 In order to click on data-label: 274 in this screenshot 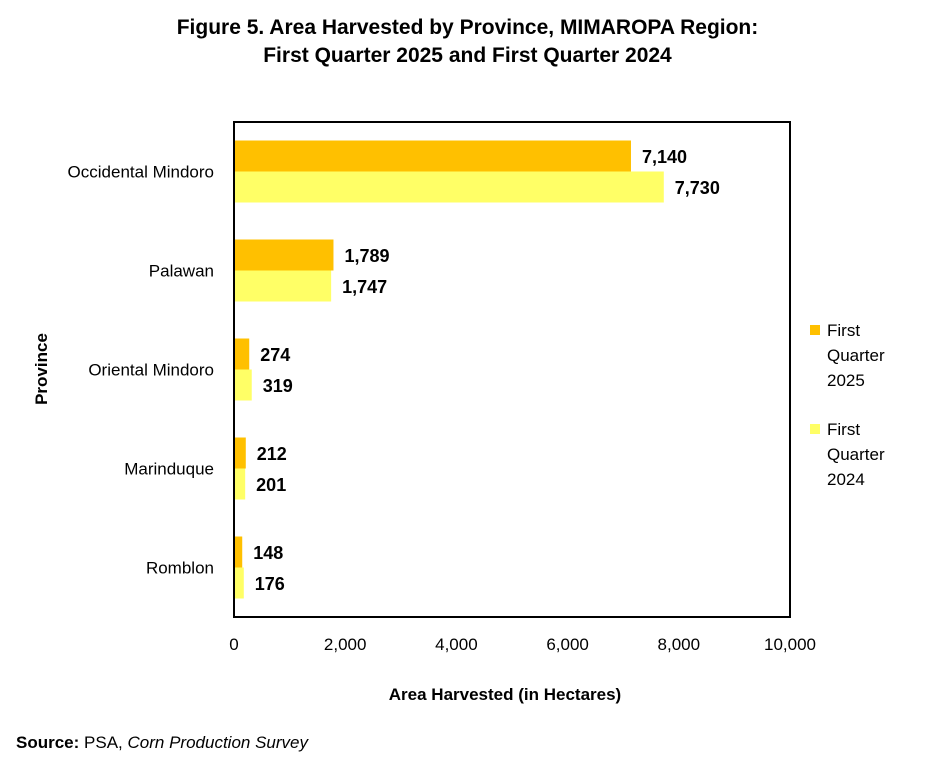, I will do `click(275, 355)`.